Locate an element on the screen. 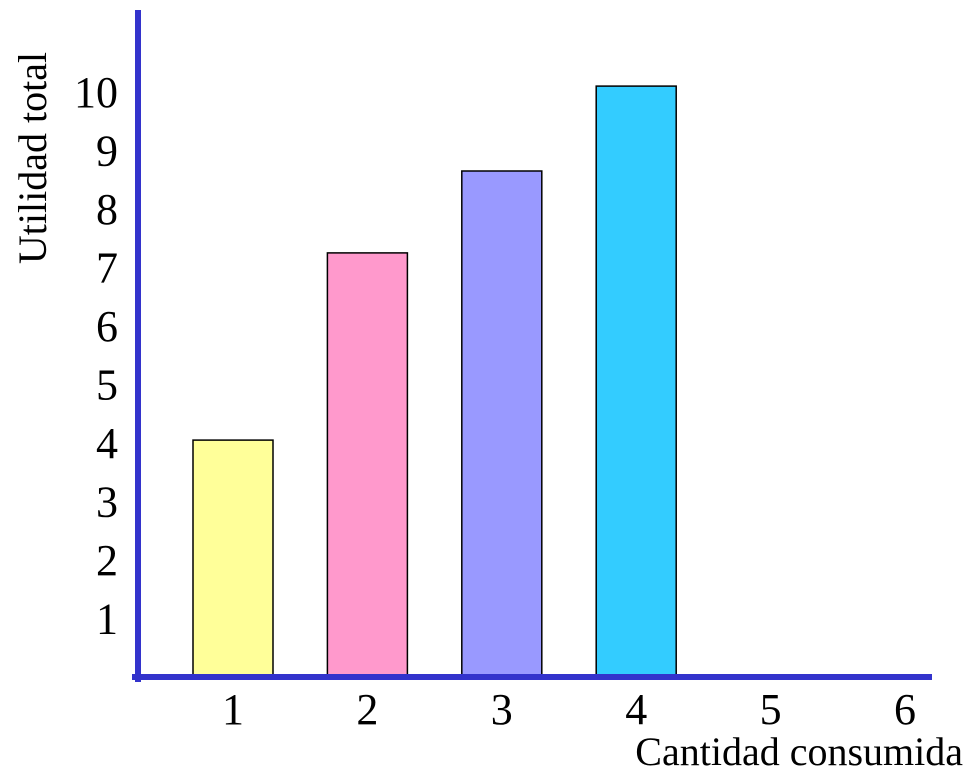  y-tick-label: 7 is located at coordinates (107, 268).